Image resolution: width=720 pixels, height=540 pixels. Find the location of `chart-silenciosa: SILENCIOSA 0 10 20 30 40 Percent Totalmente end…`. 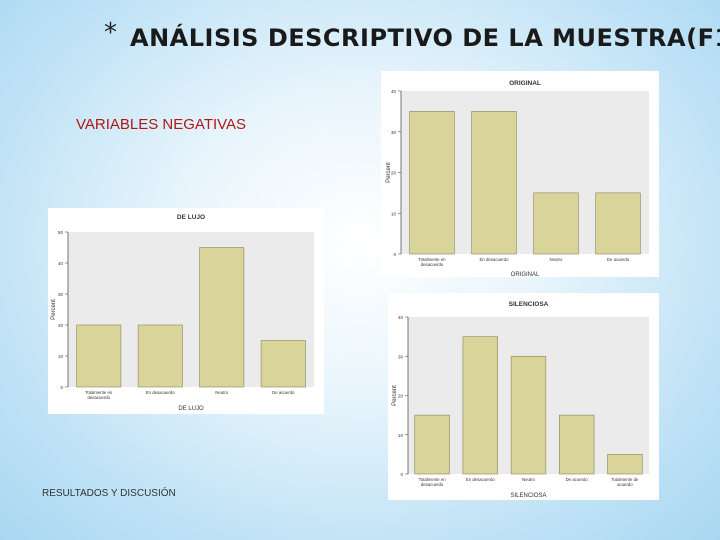

chart-silenciosa: SILENCIOSA 0 10 20 30 40 Percent Totalmente end… is located at coordinates (520, 400).